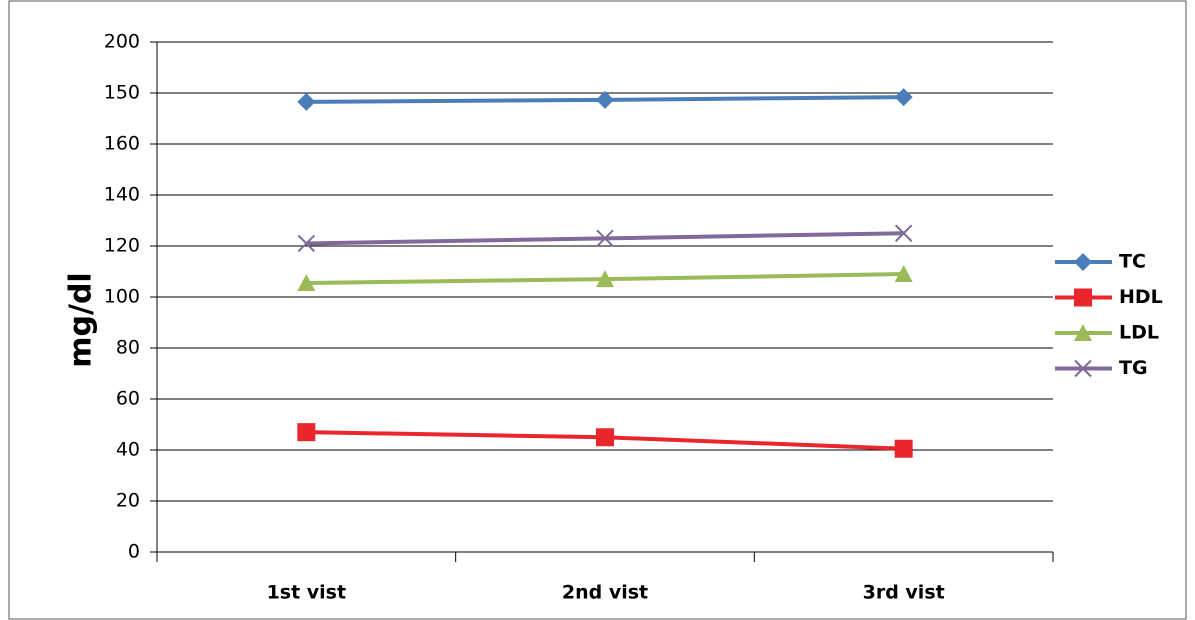  I want to click on legend-label: TG, so click(1133, 368).